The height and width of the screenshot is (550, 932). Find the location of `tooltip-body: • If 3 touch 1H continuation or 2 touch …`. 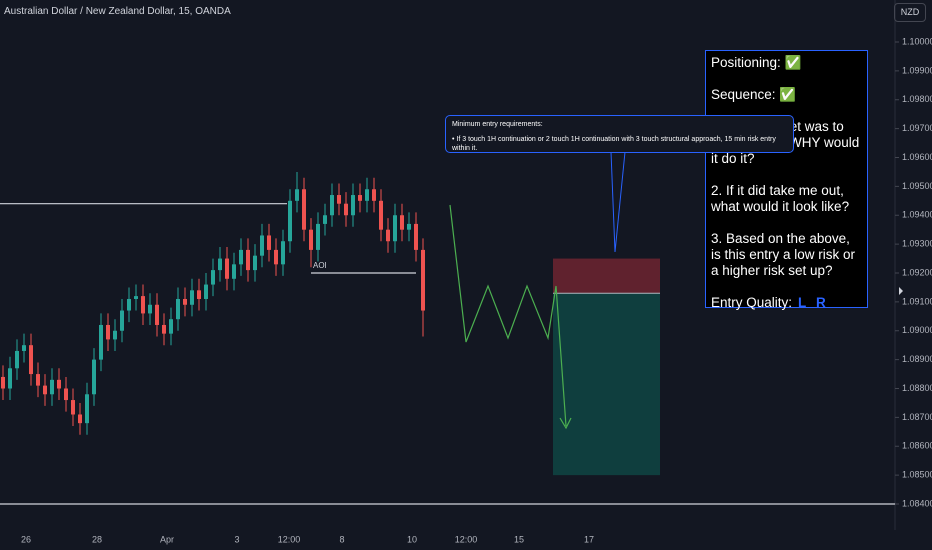

tooltip-body: • If 3 touch 1H continuation or 2 touch … is located at coordinates (614, 144).